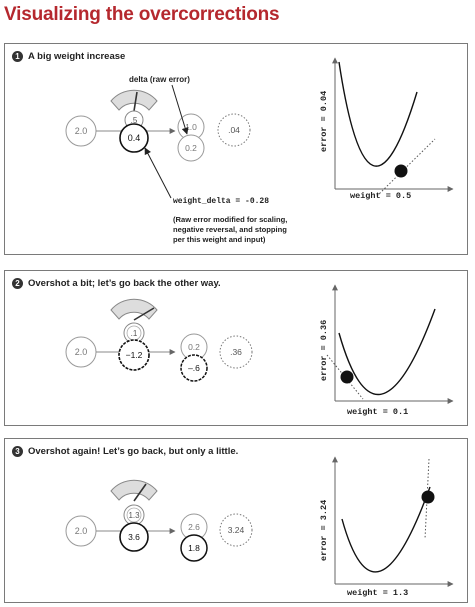 This screenshot has width=475, height=607. What do you see at coordinates (230, 229) in the screenshot?
I see `note-line-2: negative reversal, and stopping` at bounding box center [230, 229].